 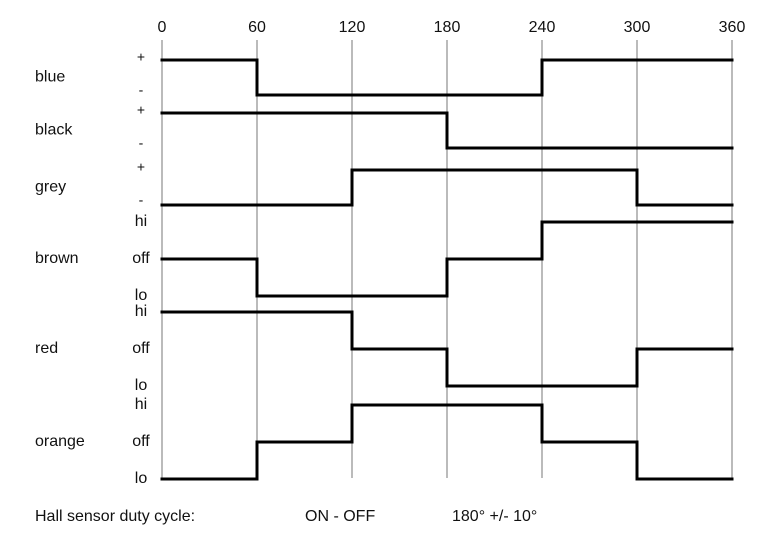 What do you see at coordinates (46, 348) in the screenshot?
I see `series-name: red` at bounding box center [46, 348].